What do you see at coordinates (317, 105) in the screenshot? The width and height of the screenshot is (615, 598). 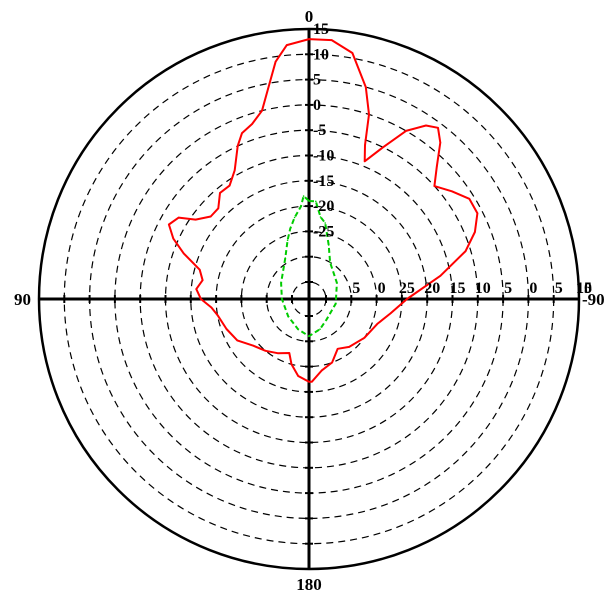 I see `radial-tick-label-up: 0` at bounding box center [317, 105].